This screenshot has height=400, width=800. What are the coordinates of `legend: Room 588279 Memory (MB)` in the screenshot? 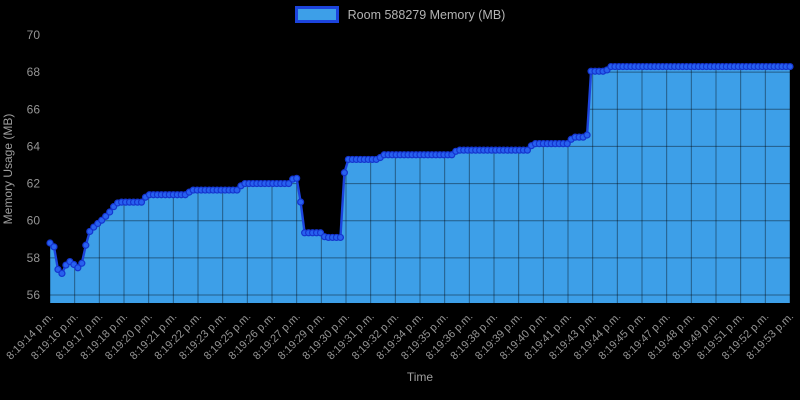 It's located at (400, 14).